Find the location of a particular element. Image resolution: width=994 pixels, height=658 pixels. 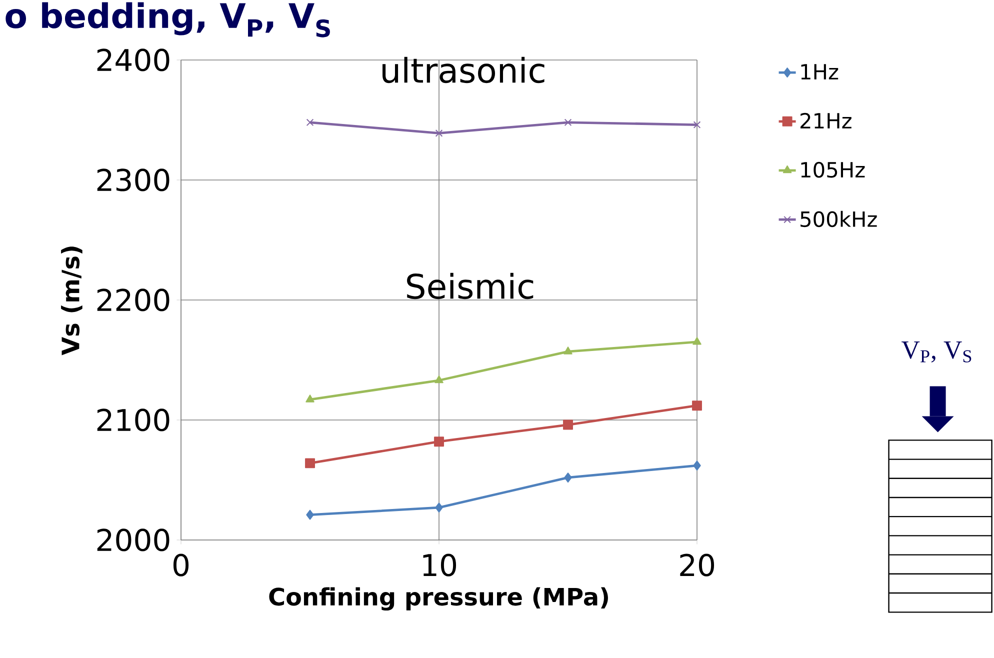

legend-label: 105Hz is located at coordinates (833, 170).